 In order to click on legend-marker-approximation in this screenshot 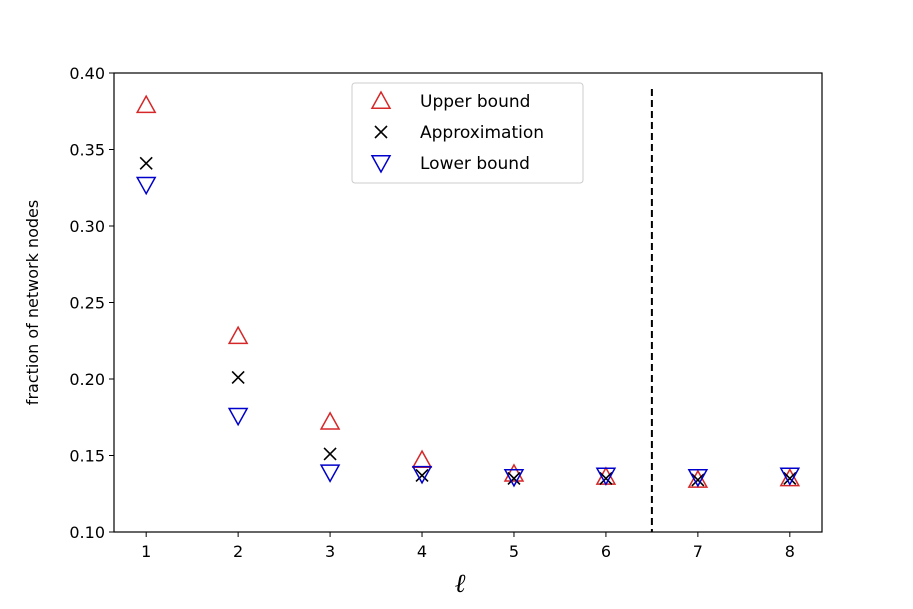, I will do `click(381, 132)`.